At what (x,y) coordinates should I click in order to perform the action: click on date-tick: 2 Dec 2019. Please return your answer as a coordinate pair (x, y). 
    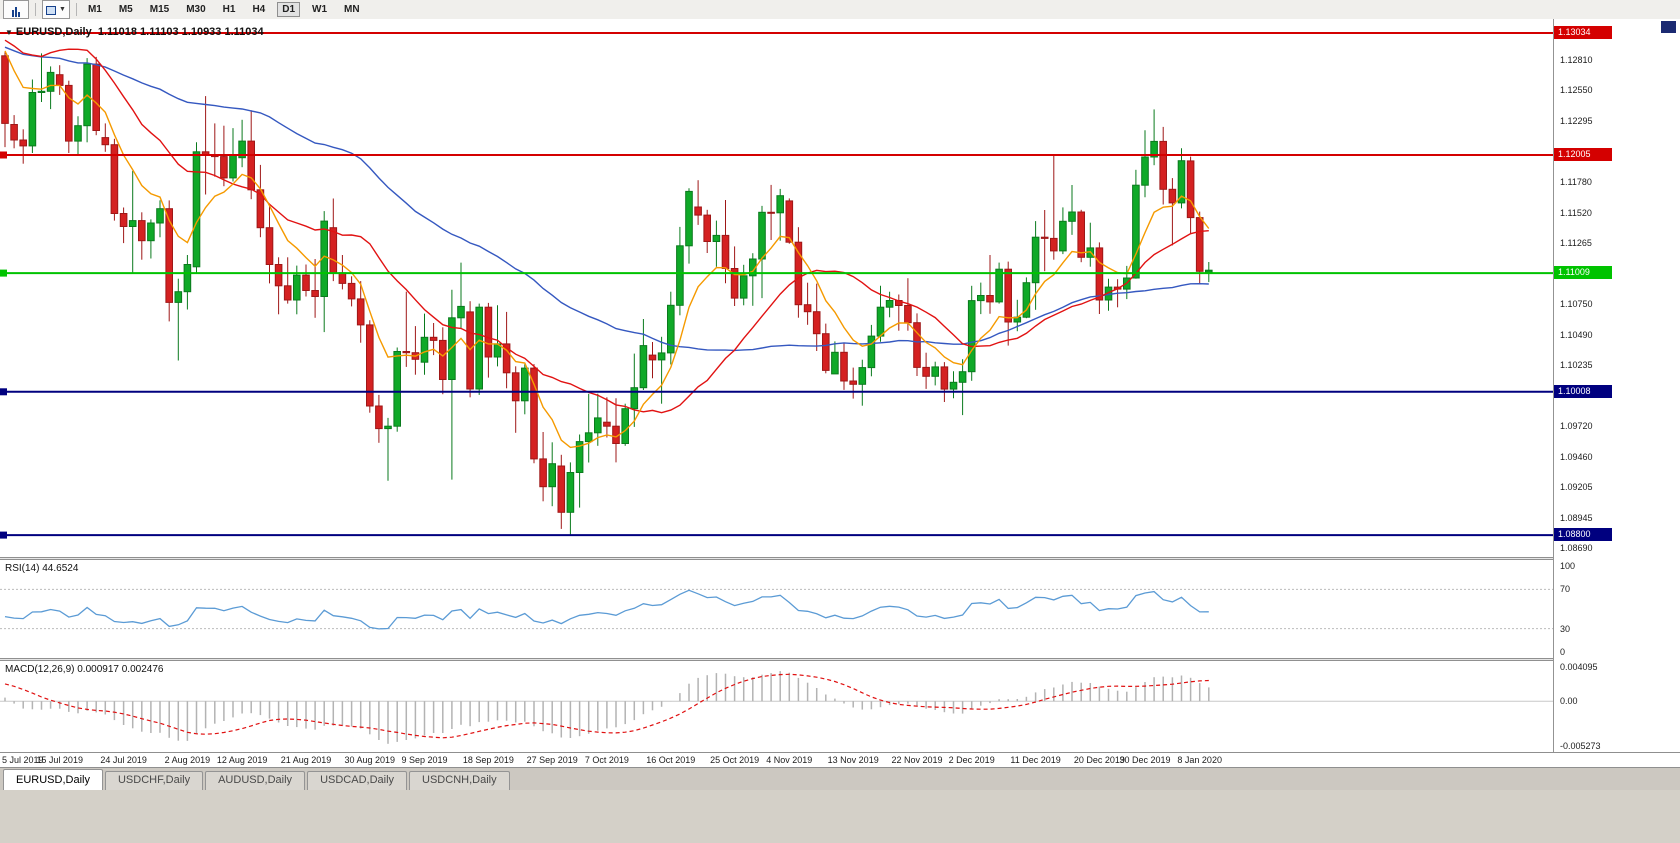
    Looking at the image, I should click on (971, 760).